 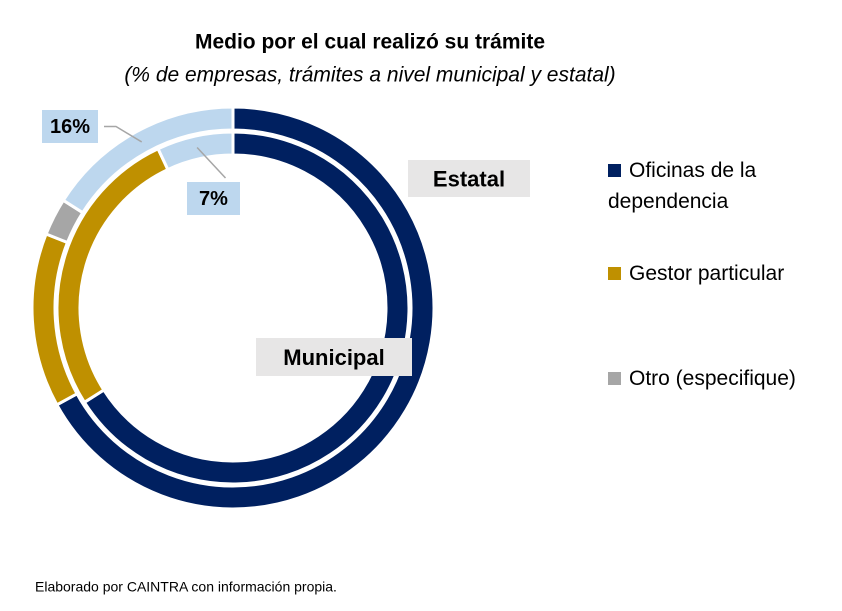 I want to click on value-label: 7%, so click(x=213, y=199).